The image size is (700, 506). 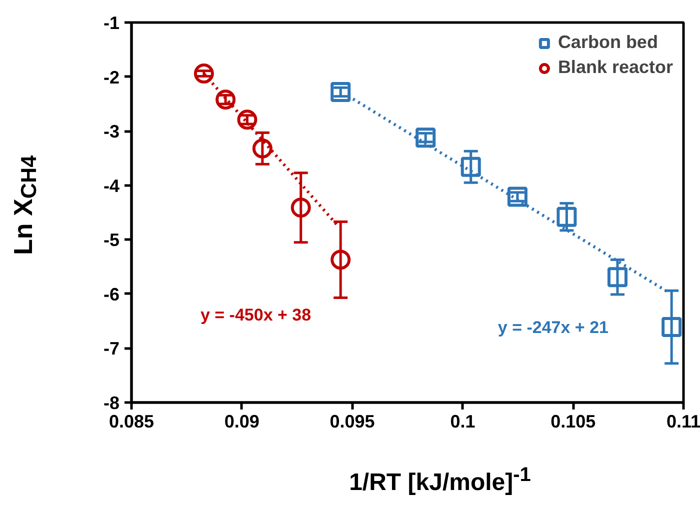 I want to click on legend-label: Carbon bed, so click(x=608, y=42).